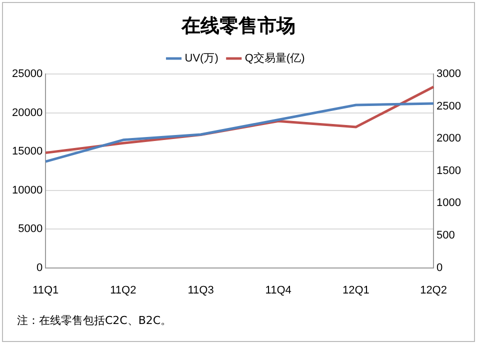 Image resolution: width=477 pixels, height=344 pixels. I want to click on y2-tick-label: 2500, so click(449, 106).